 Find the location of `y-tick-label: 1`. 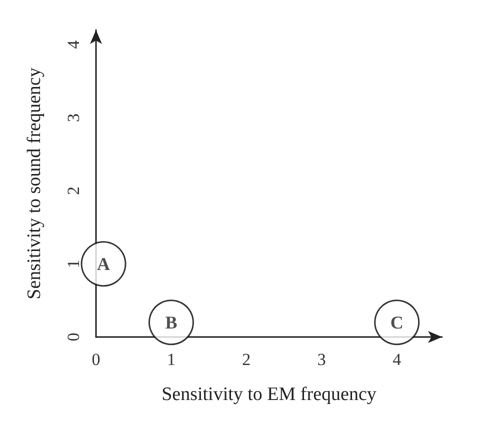

y-tick-label: 1 is located at coordinates (73, 264).